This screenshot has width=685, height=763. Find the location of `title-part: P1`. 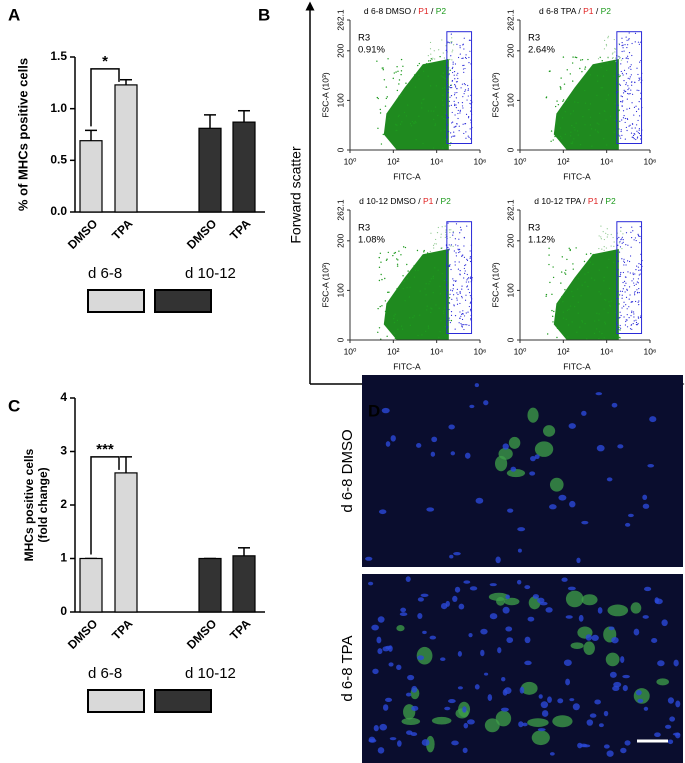

title-part: P1 is located at coordinates (428, 201).